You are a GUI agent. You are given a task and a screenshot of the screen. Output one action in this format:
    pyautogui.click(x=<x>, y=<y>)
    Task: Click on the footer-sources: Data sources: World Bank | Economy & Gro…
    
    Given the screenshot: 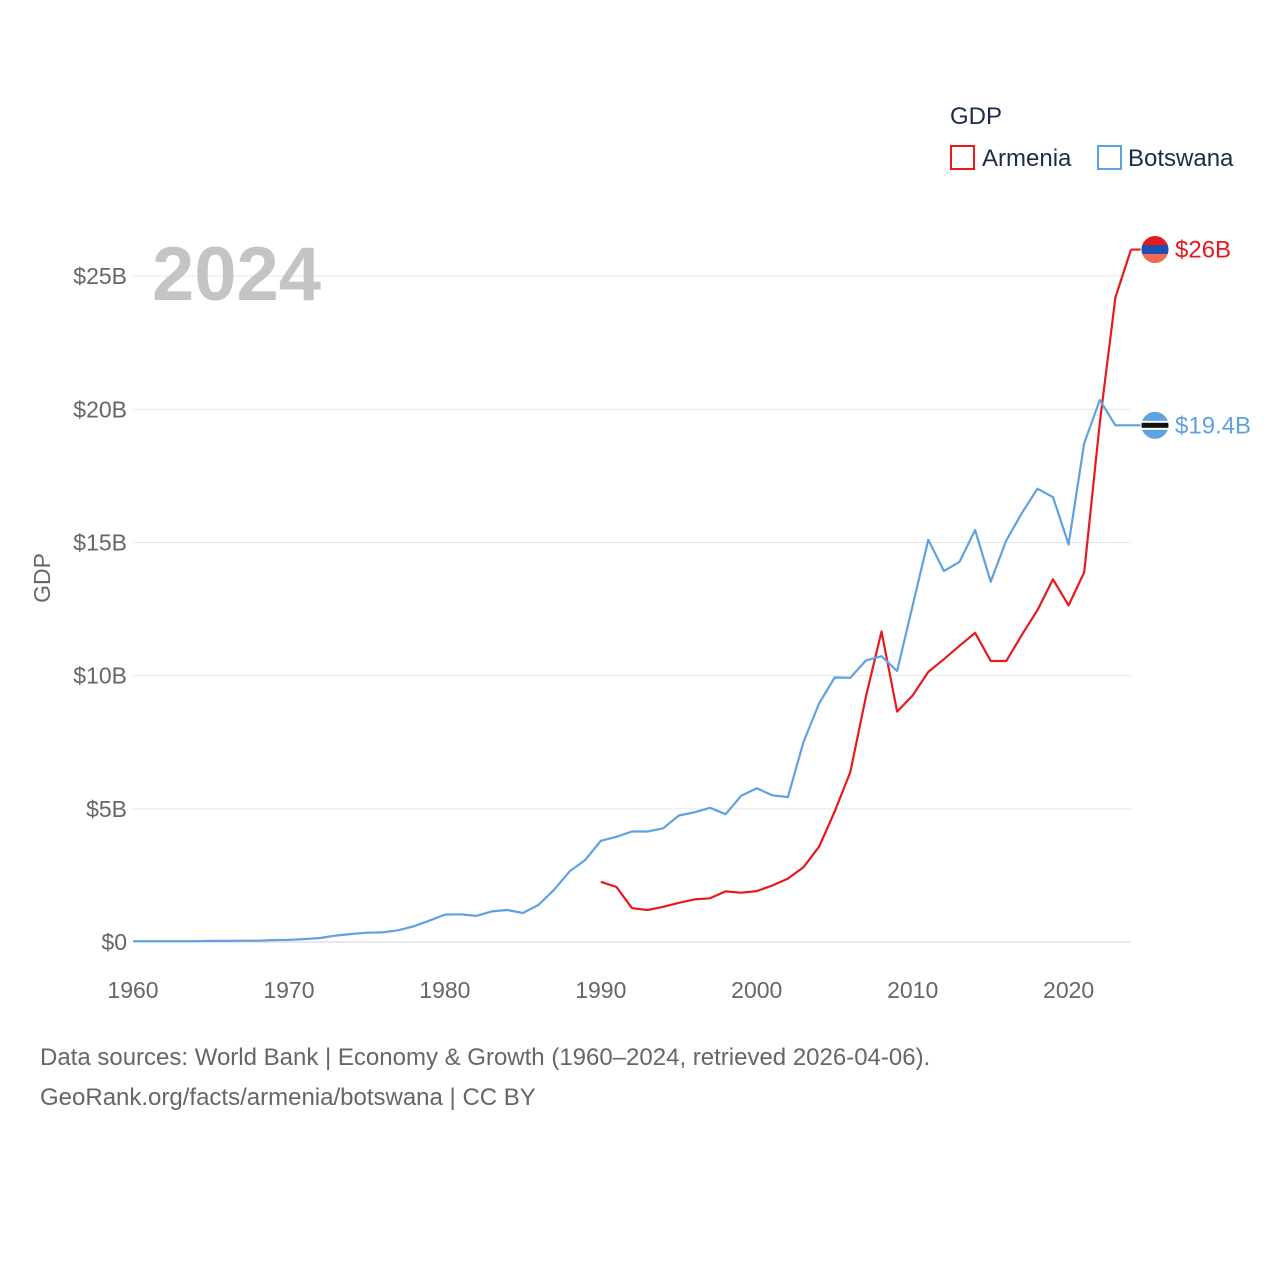 What is the action you would take?
    pyautogui.click(x=485, y=1057)
    